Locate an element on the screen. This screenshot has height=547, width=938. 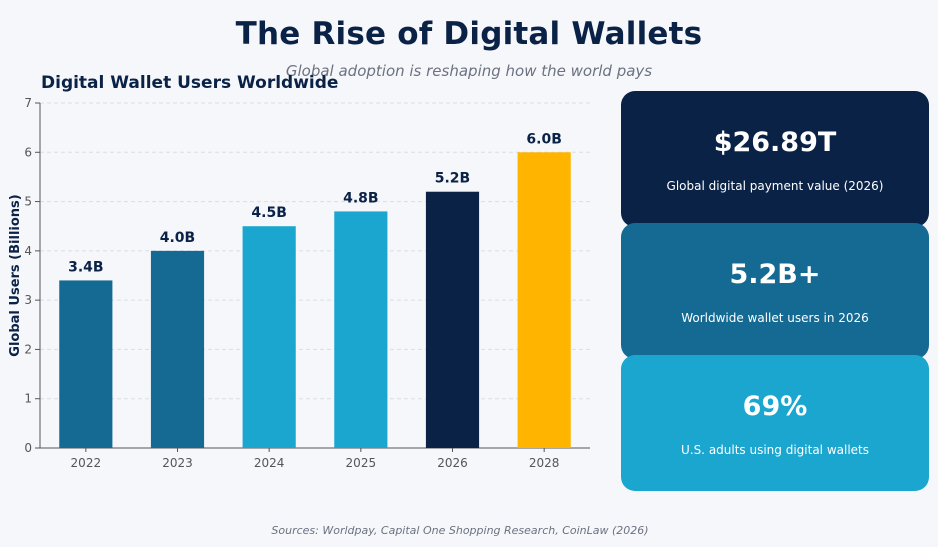
y-tick-label: 3 is located at coordinates (28, 300).